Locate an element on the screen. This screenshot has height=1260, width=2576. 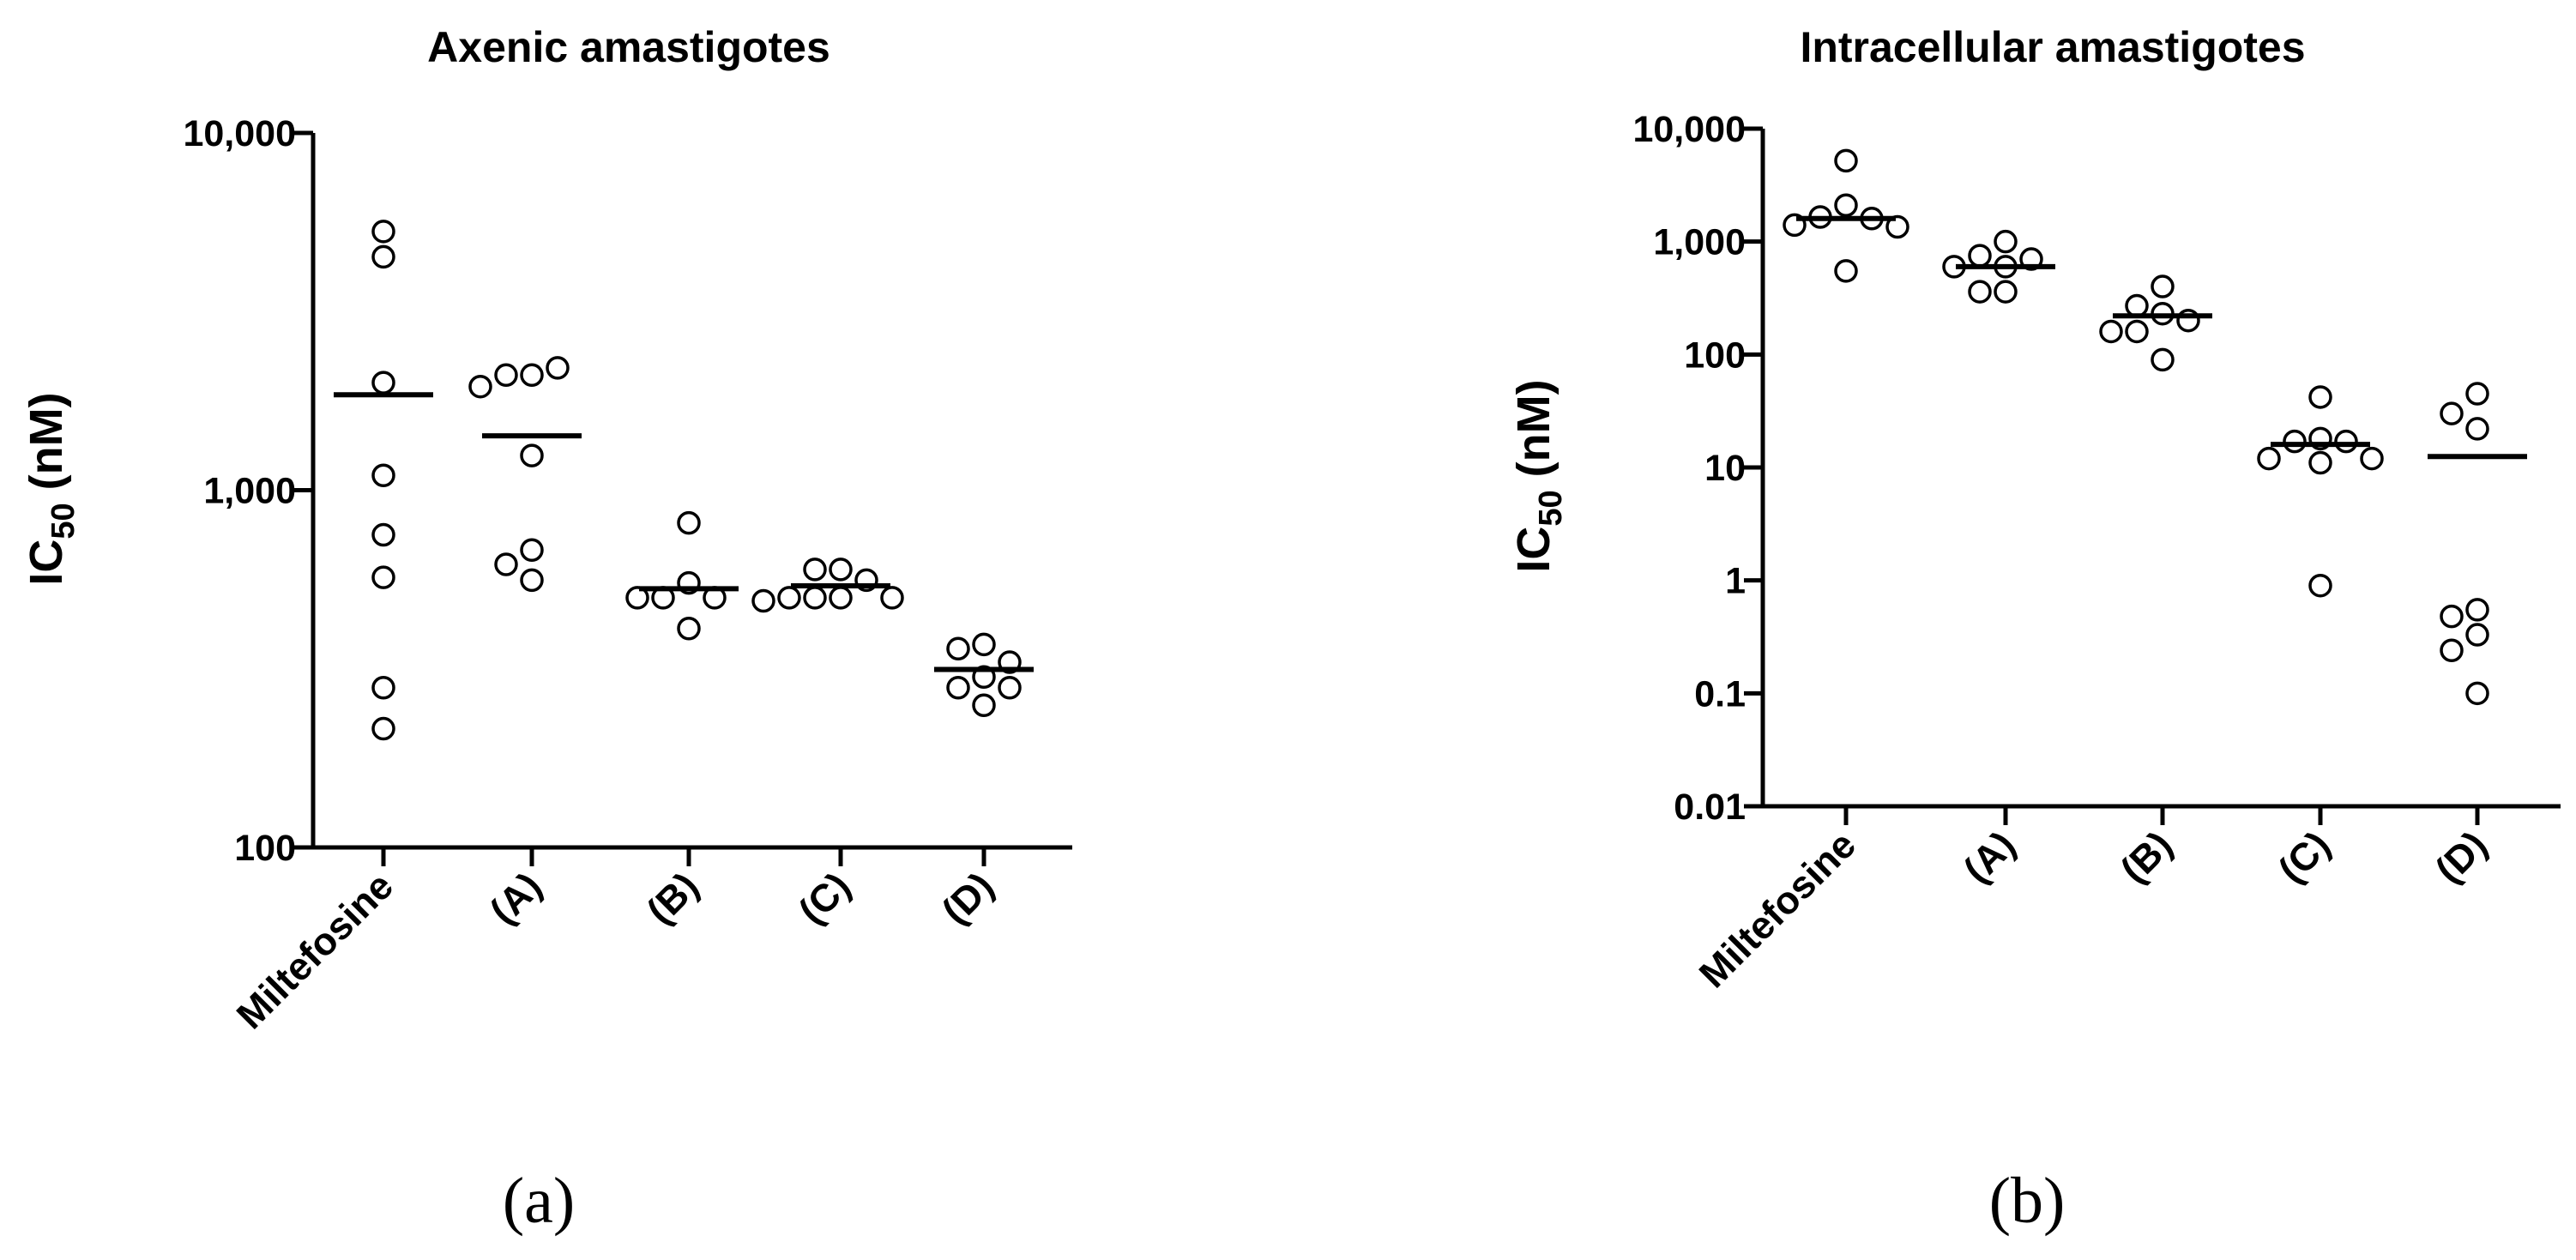
panel-label: (b) is located at coordinates (2027, 1201).